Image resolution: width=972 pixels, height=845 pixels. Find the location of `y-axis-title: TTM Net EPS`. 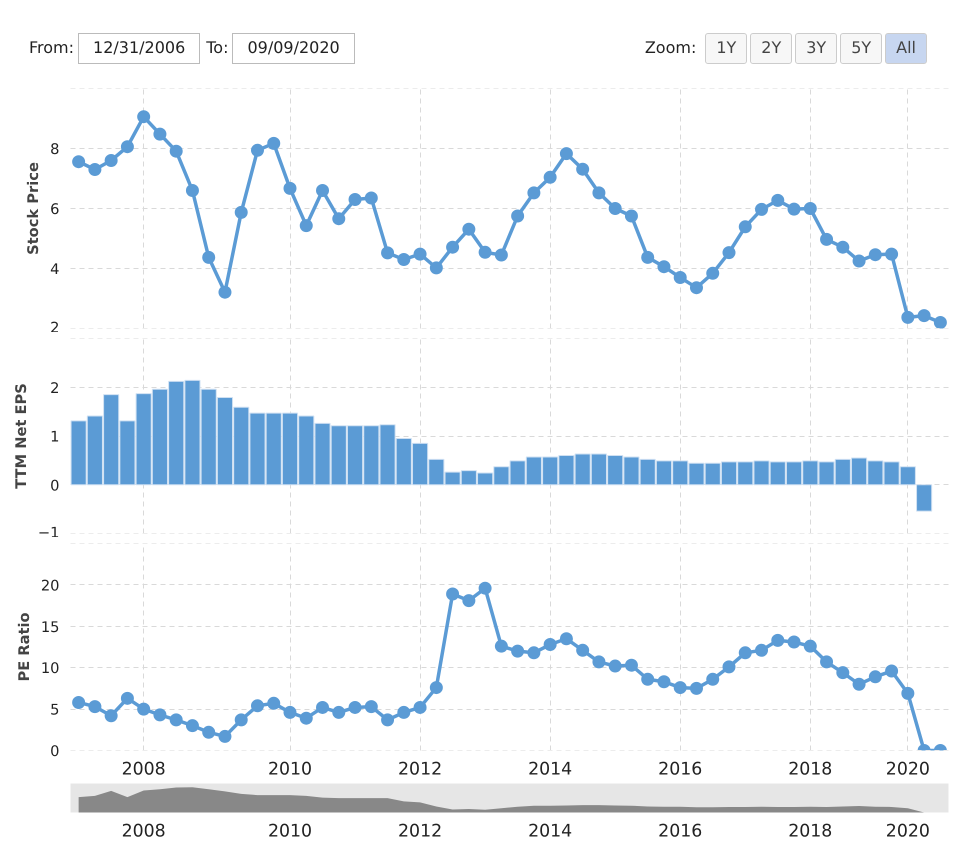

y-axis-title: TTM Net EPS is located at coordinates (21, 436).